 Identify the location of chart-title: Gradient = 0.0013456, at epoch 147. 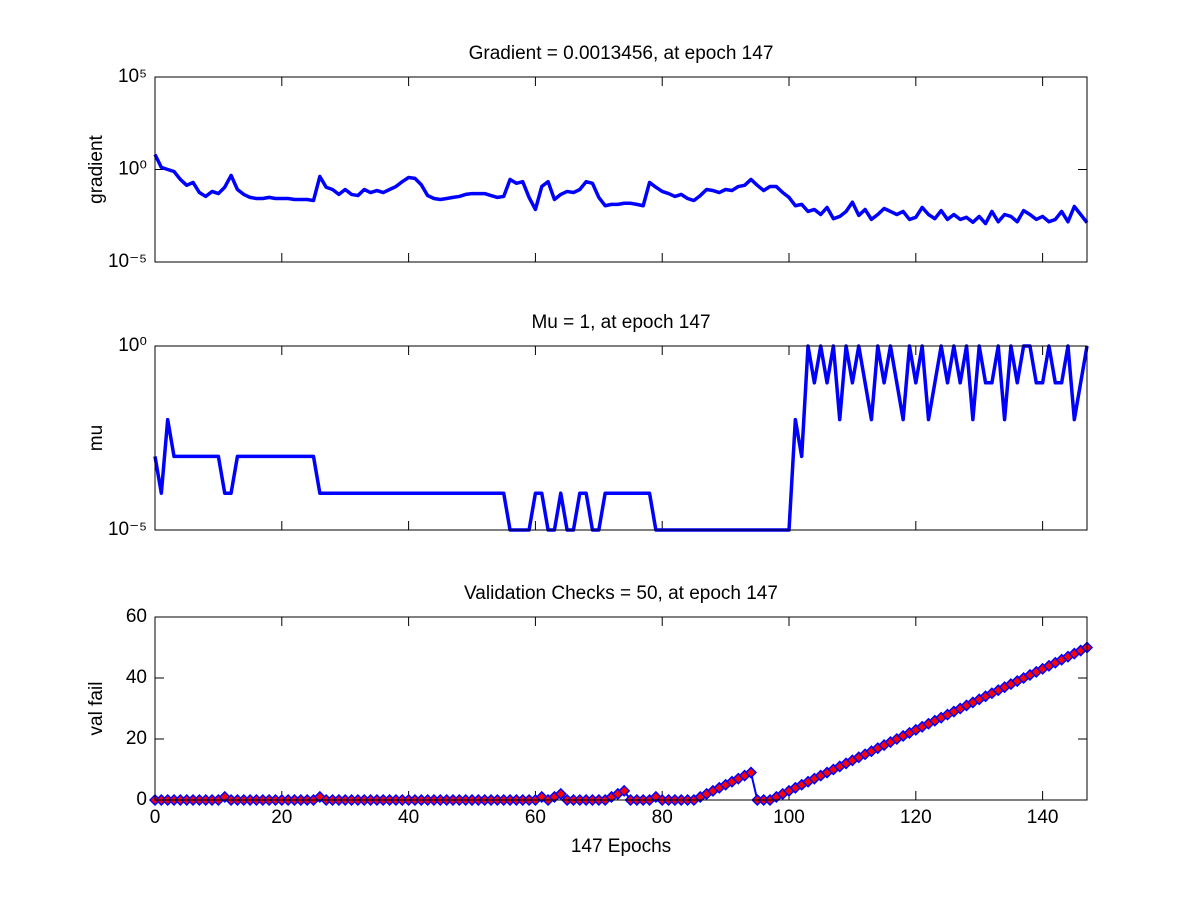
(621, 53).